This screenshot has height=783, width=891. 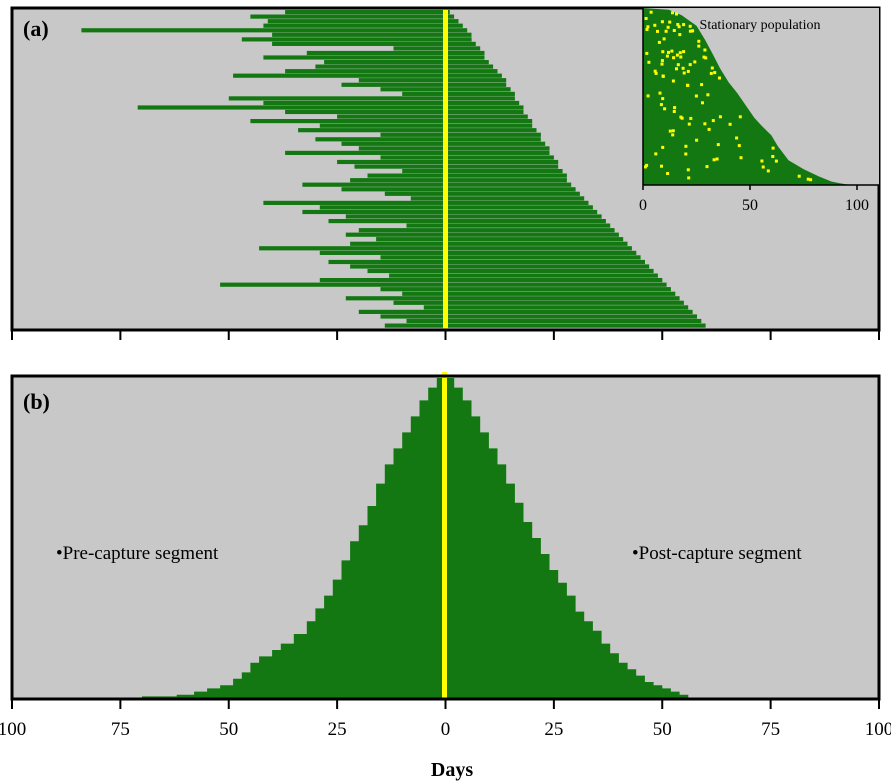 What do you see at coordinates (717, 553) in the screenshot?
I see `post-capture-annotation: •Post-capture segment` at bounding box center [717, 553].